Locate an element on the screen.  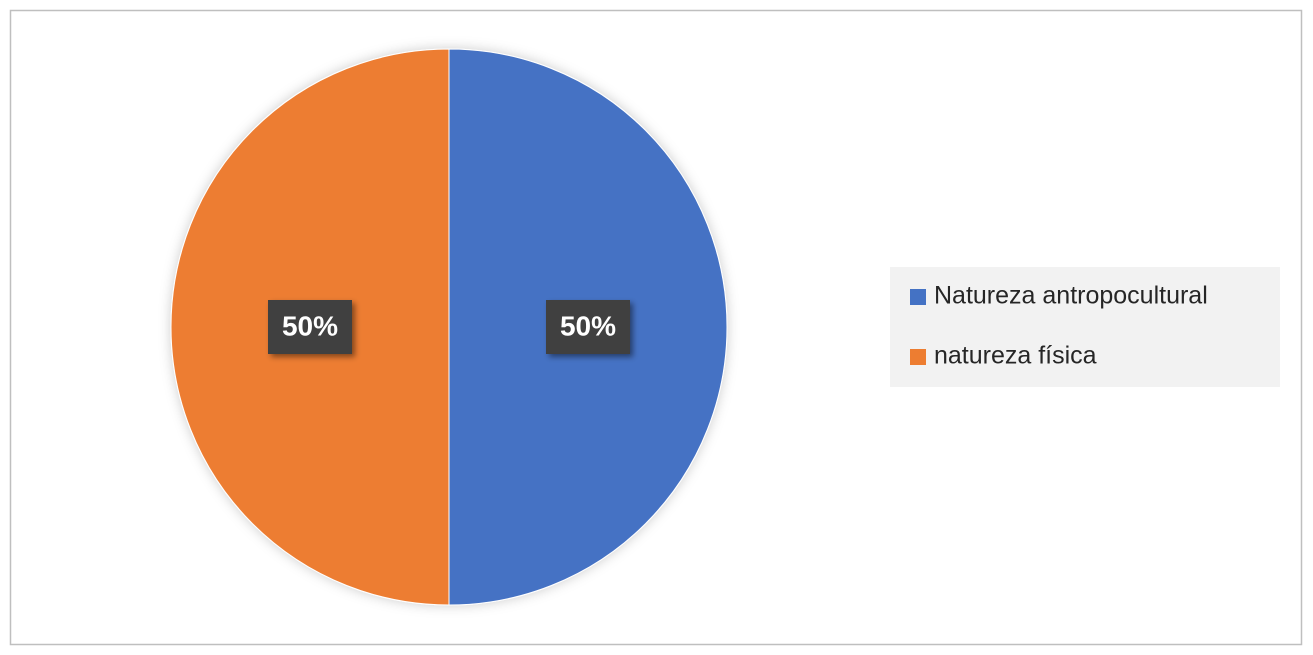
legend-box is located at coordinates (1085, 327).